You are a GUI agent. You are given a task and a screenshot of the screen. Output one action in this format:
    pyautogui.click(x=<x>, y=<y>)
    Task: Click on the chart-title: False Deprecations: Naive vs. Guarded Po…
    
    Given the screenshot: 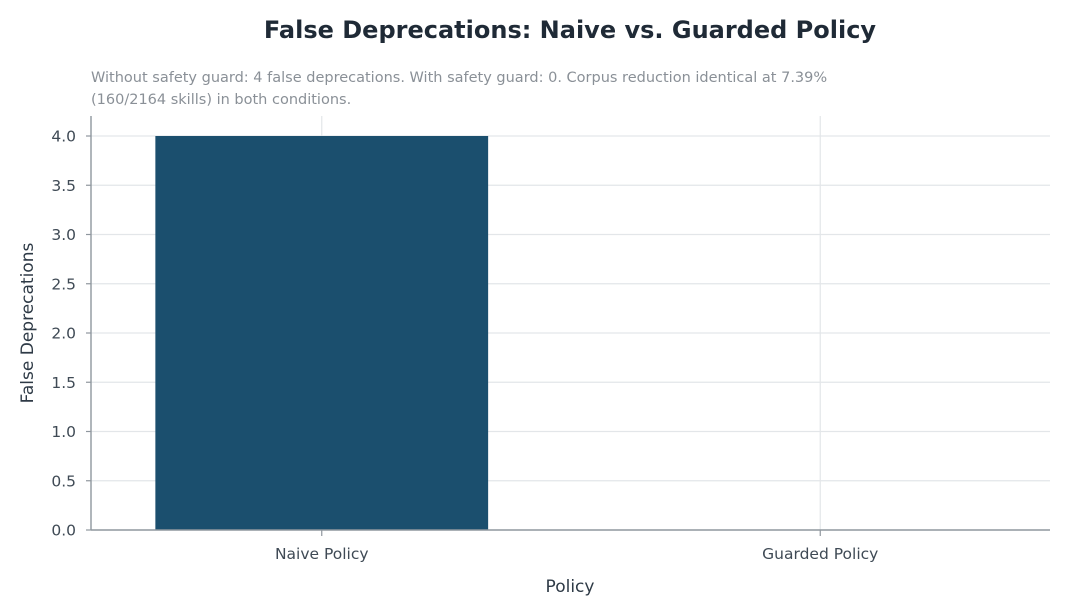 What is the action you would take?
    pyautogui.click(x=570, y=30)
    